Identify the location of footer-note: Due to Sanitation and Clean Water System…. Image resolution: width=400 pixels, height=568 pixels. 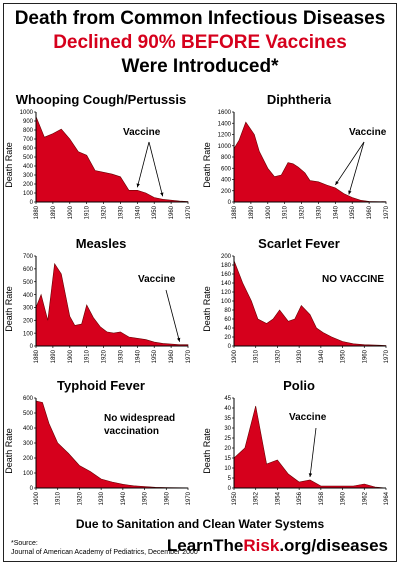
(200, 524).